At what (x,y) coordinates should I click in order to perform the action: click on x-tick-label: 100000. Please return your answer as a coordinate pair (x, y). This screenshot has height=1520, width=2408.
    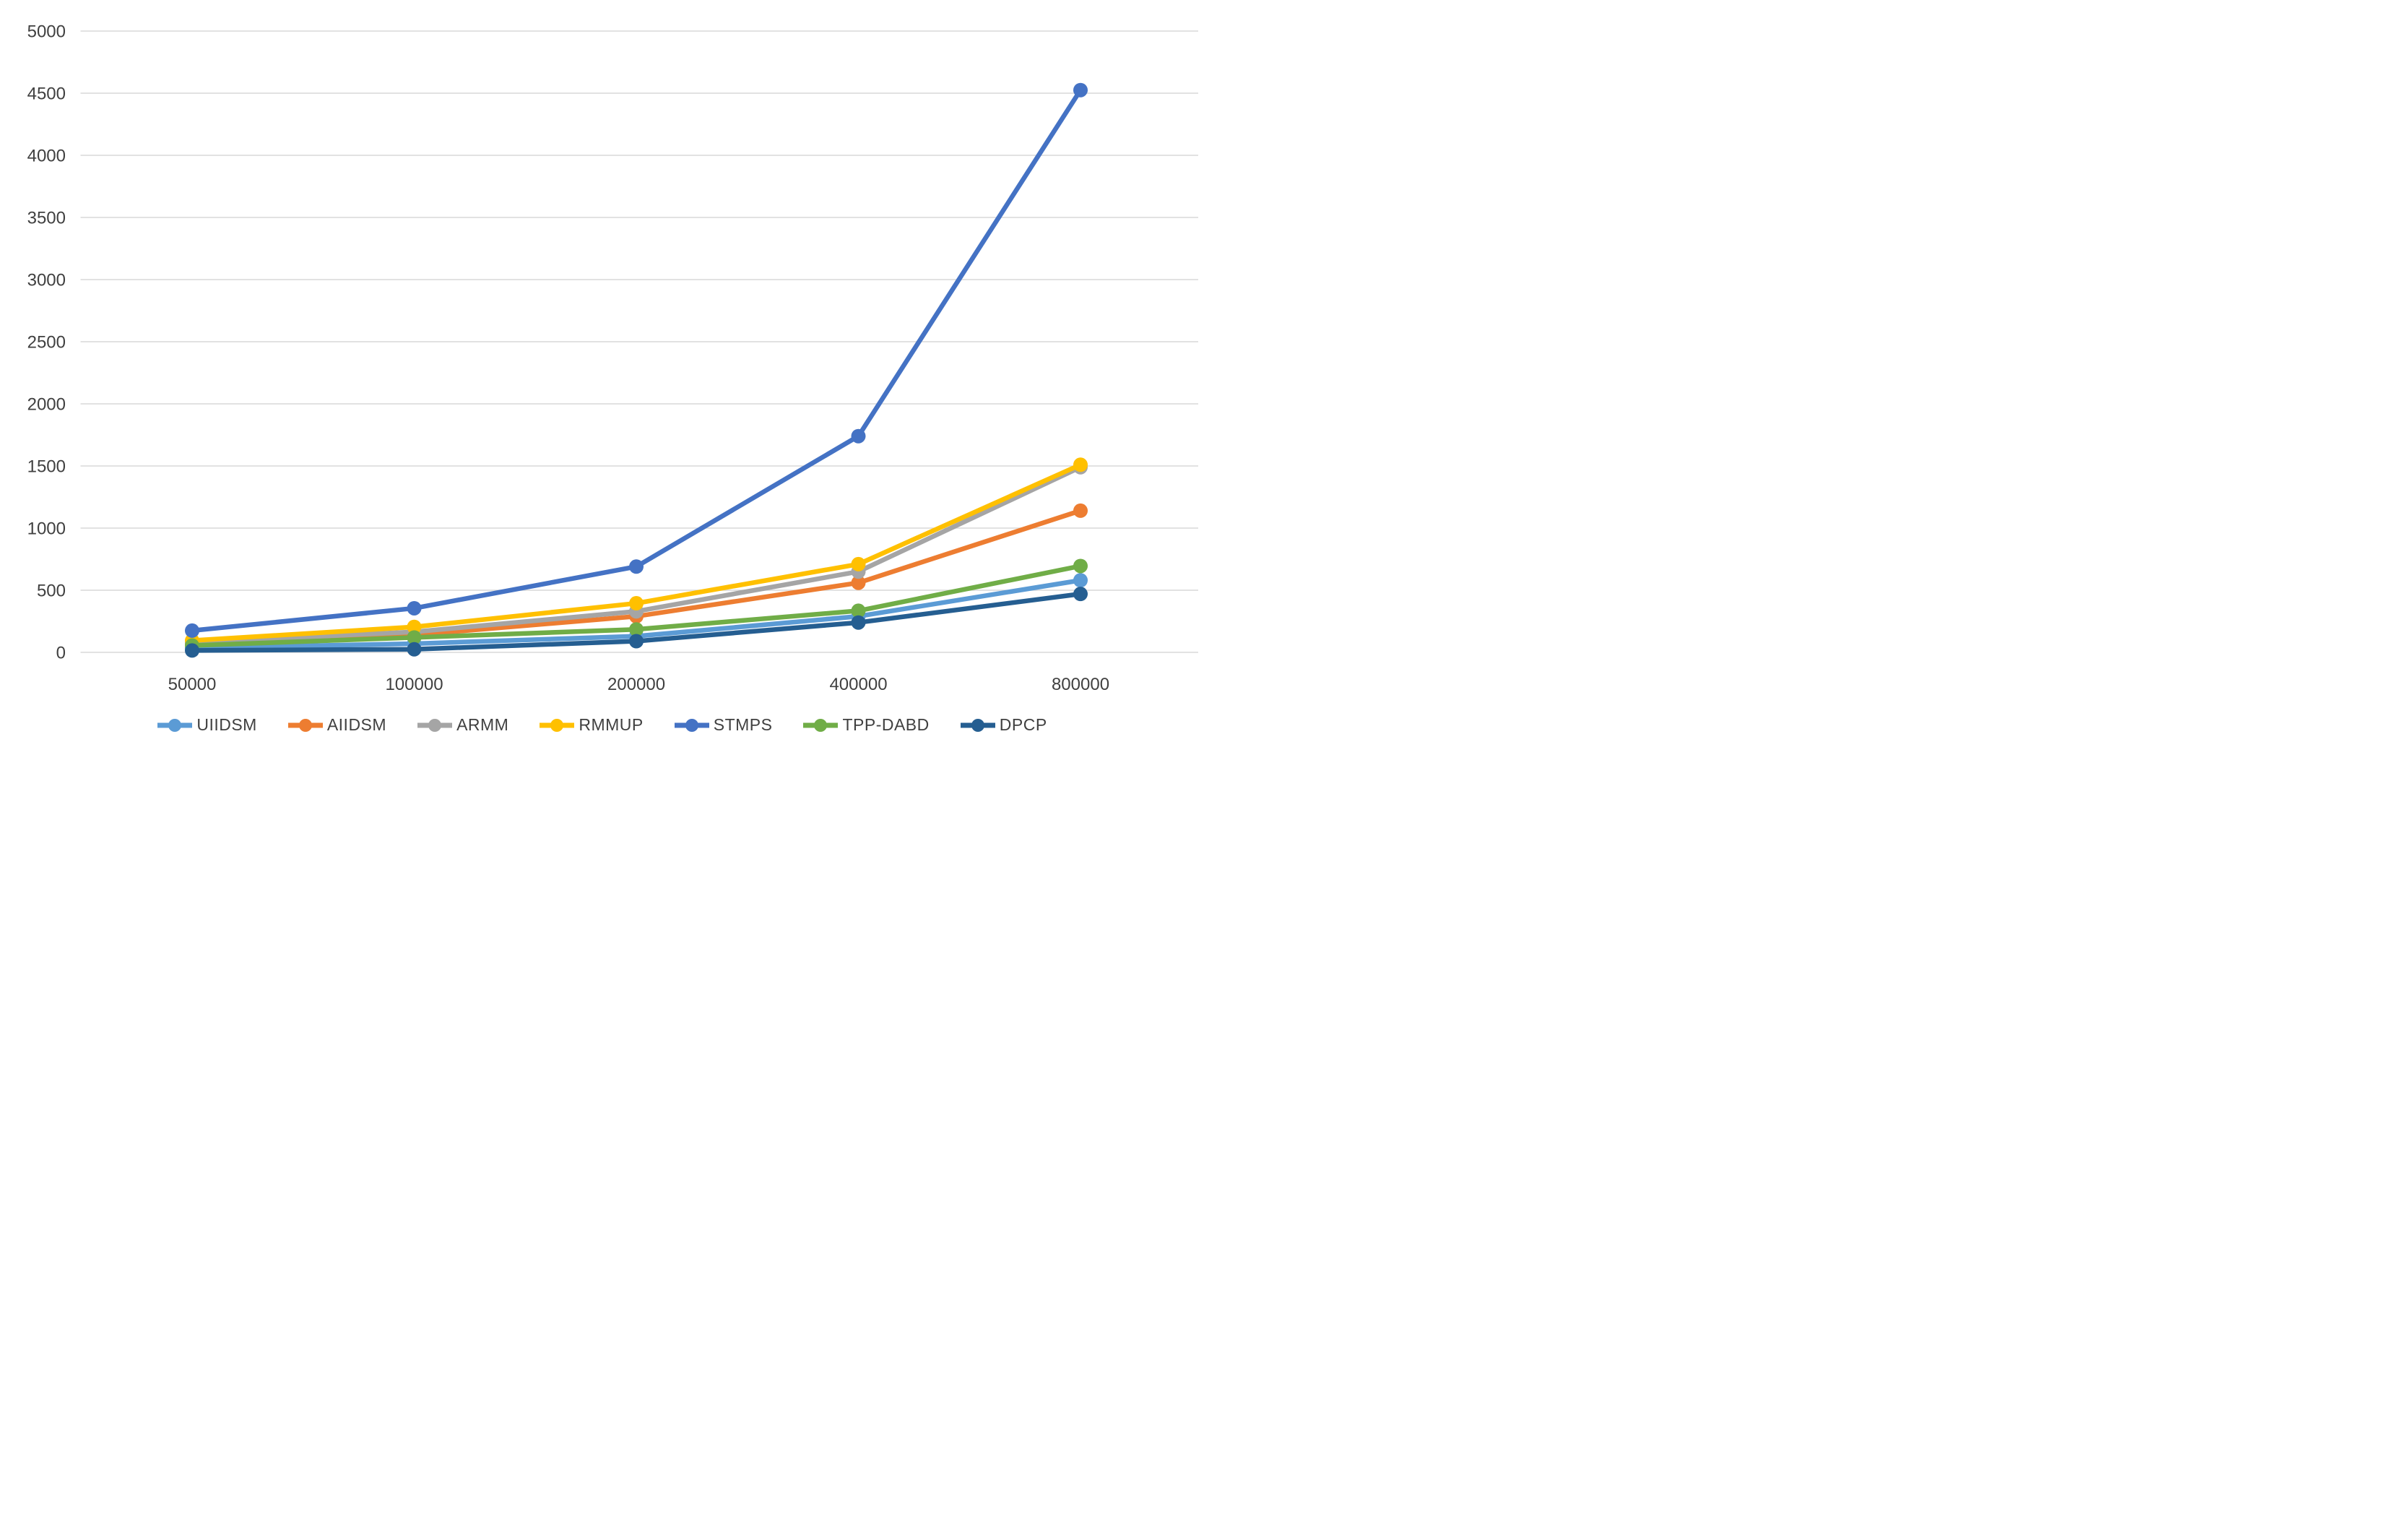
    Looking at the image, I should click on (414, 684).